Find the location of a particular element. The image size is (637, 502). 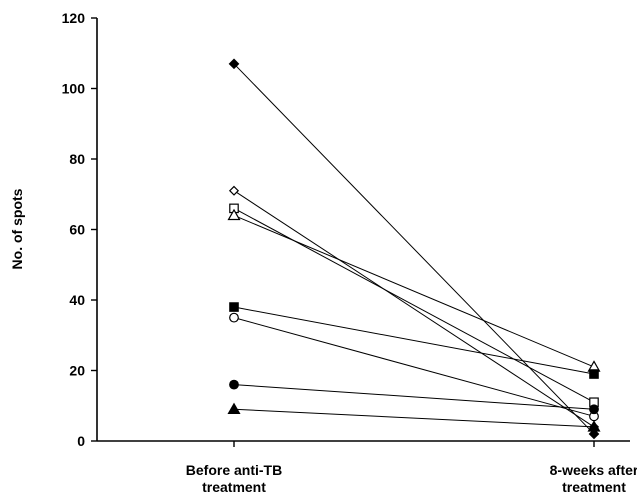

y-tick-label: 80 is located at coordinates (77, 159).